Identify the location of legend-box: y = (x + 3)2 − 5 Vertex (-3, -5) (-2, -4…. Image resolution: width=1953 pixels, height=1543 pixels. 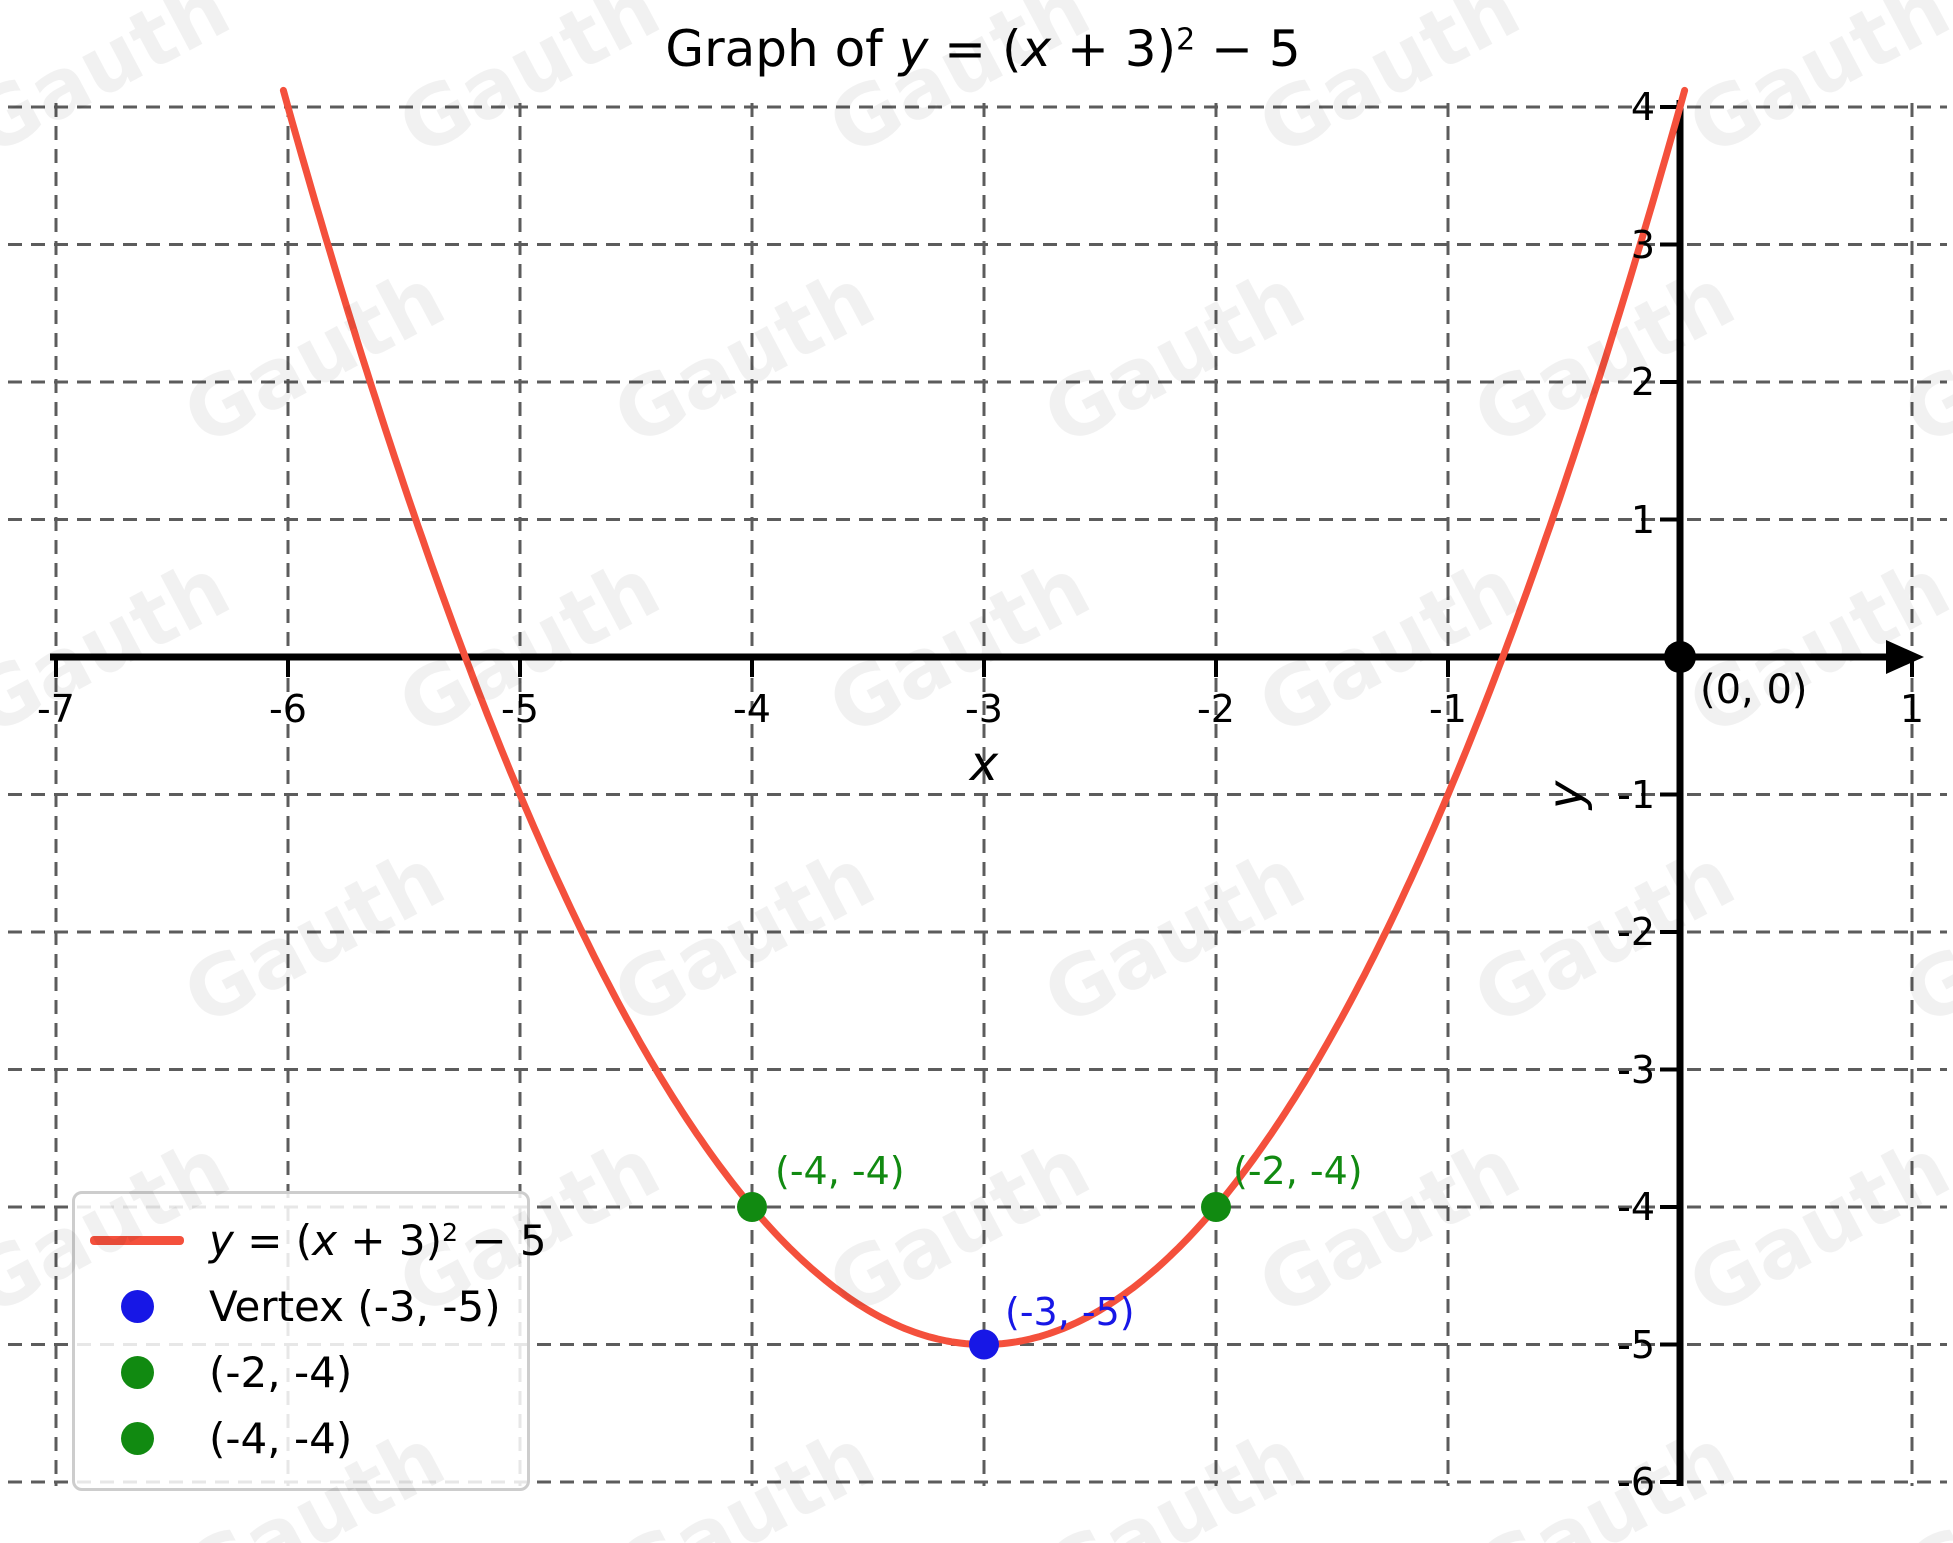
(309, 1341).